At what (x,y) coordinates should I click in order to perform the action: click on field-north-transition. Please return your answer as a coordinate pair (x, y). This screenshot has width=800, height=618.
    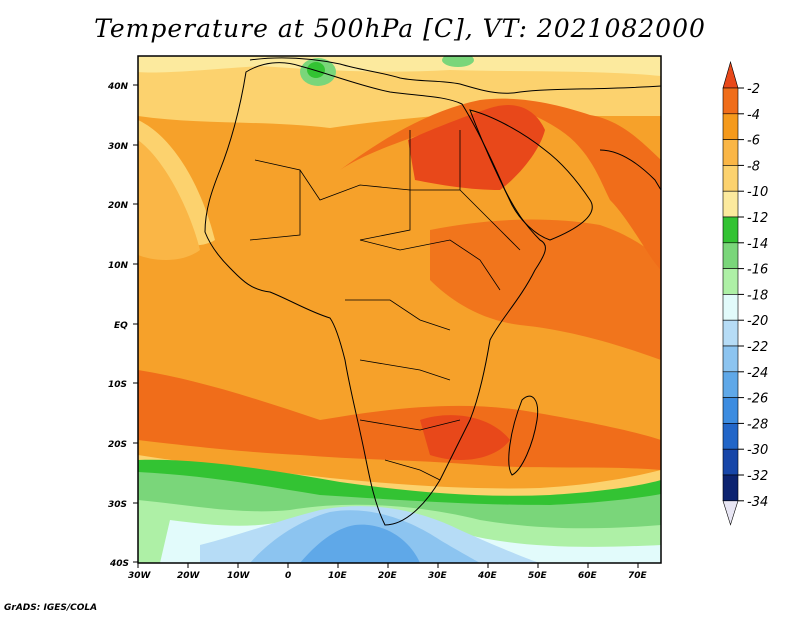
    Looking at the image, I should click on (399, 92).